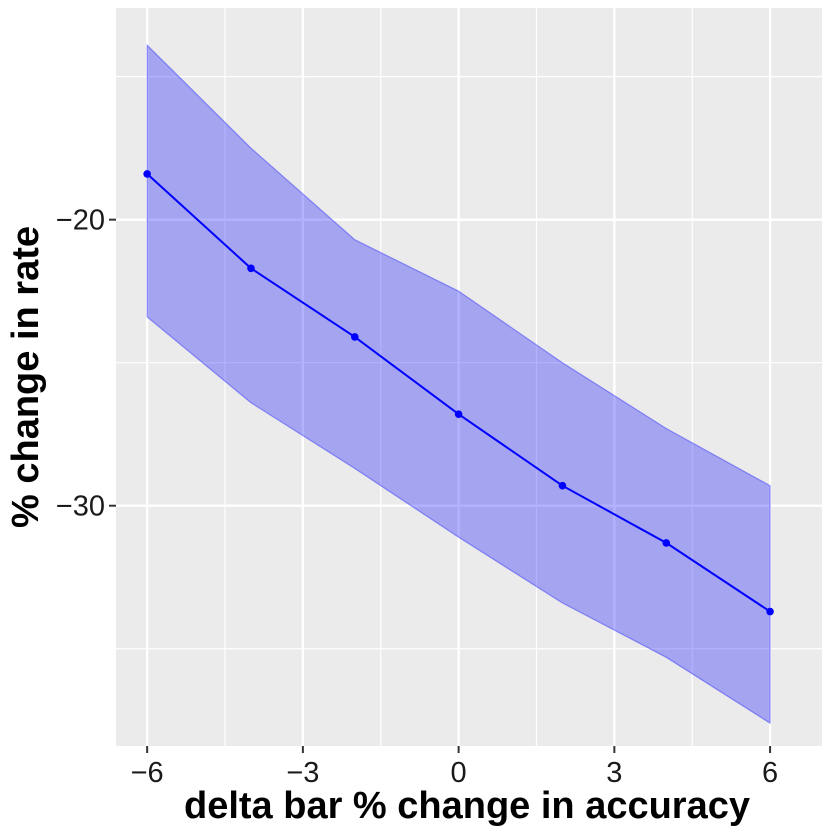 Image resolution: width=830 pixels, height=830 pixels. I want to click on x-tick-label: 6, so click(770, 773).